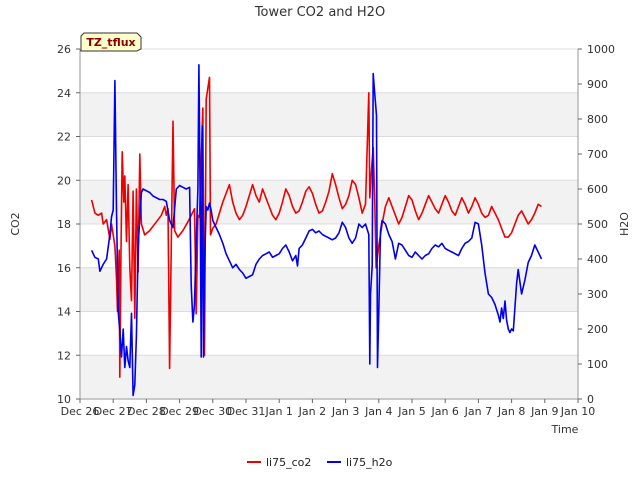 This screenshot has height=480, width=640. What do you see at coordinates (444, 411) in the screenshot?
I see `x-tick-label: Jan 6` at bounding box center [444, 411].